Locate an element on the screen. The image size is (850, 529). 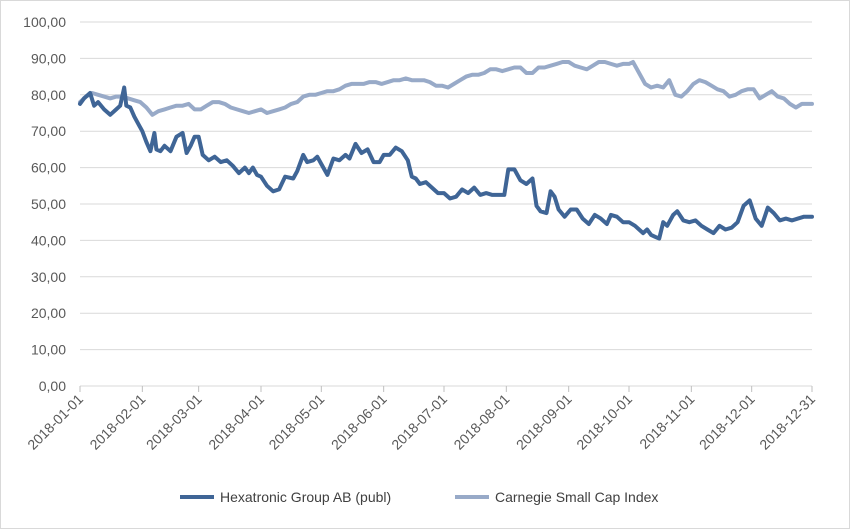
x-tick-label: 2018-09-01 is located at coordinates (544, 422).